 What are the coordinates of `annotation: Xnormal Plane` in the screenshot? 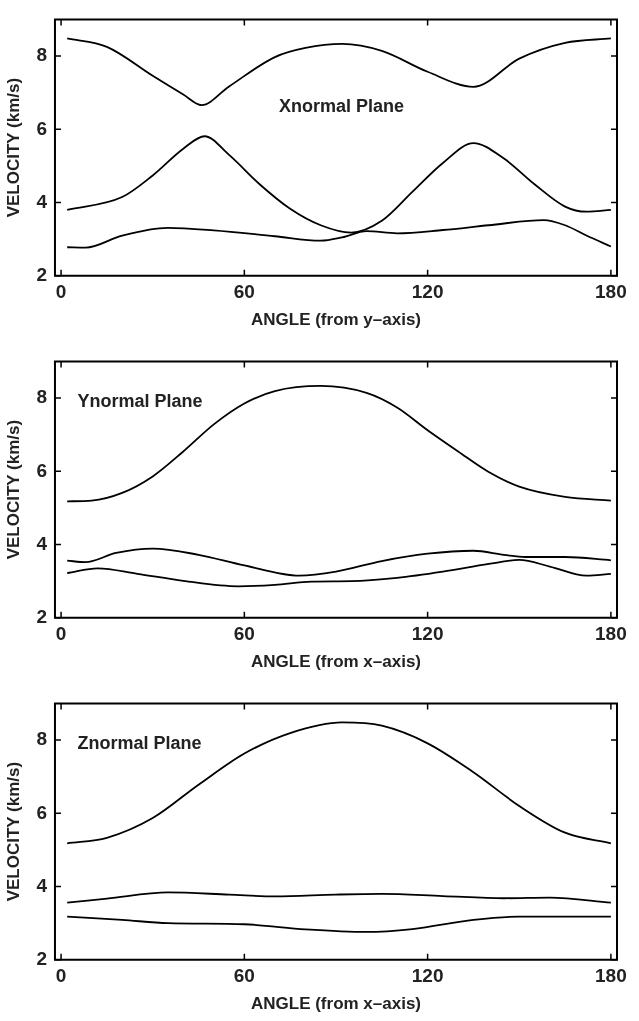 It's located at (342, 105).